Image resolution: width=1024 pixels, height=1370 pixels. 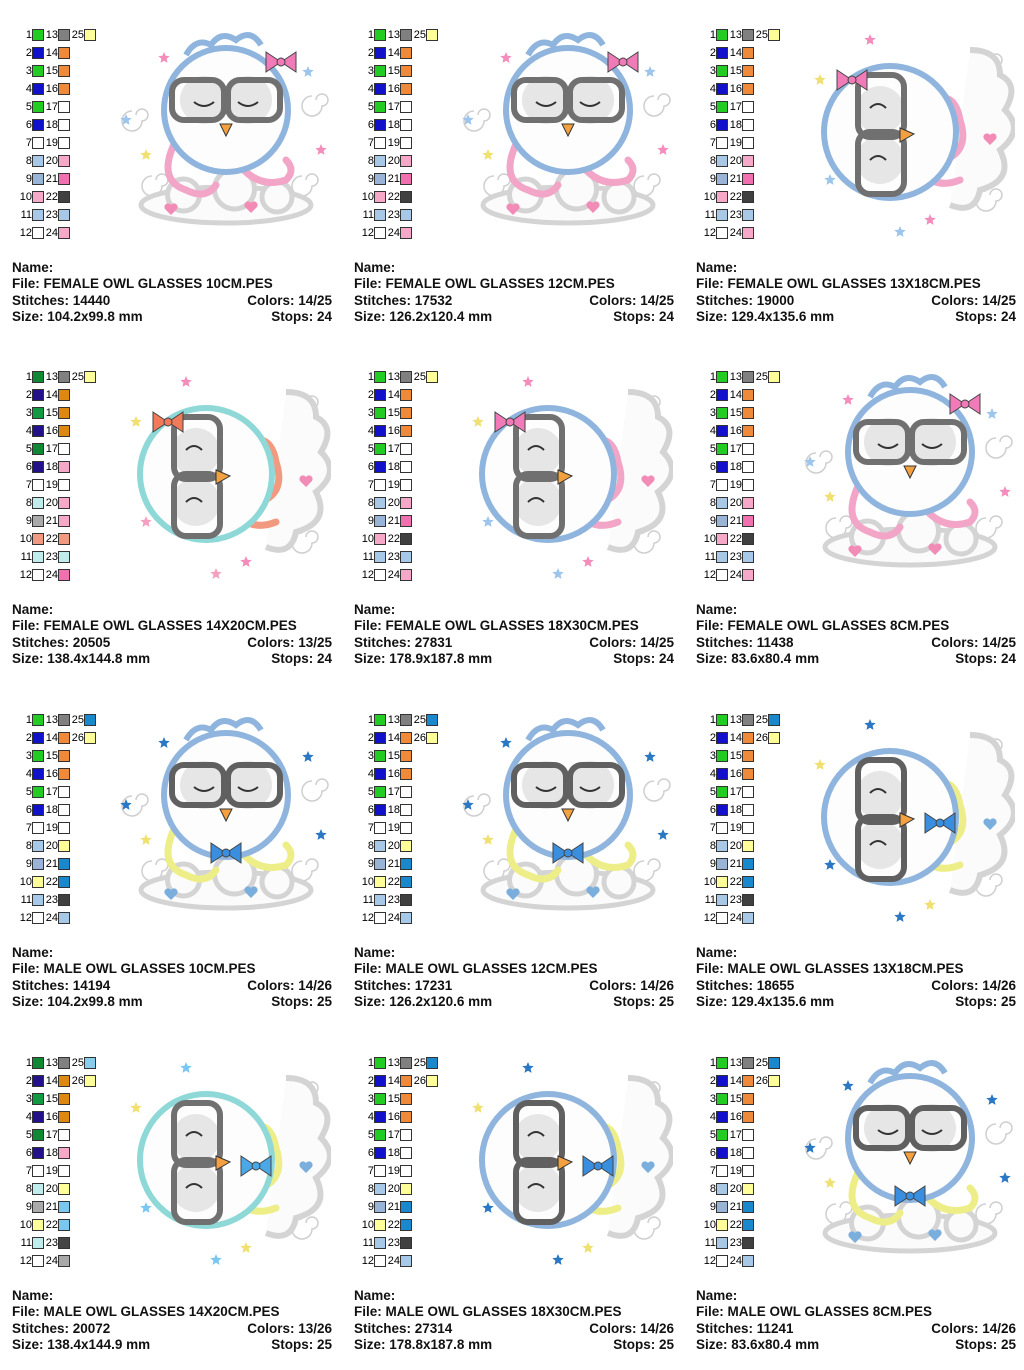 What do you see at coordinates (55, 918) in the screenshot?
I see `palette-row: 12 24` at bounding box center [55, 918].